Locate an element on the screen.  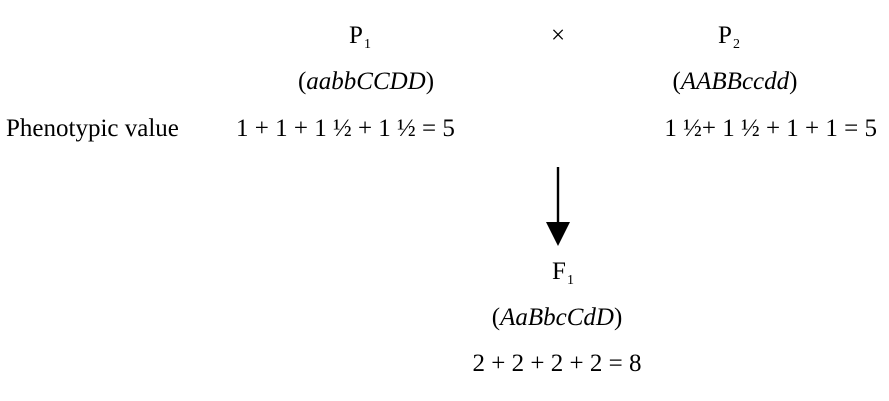
f1-label: F1 is located at coordinates (563, 273).